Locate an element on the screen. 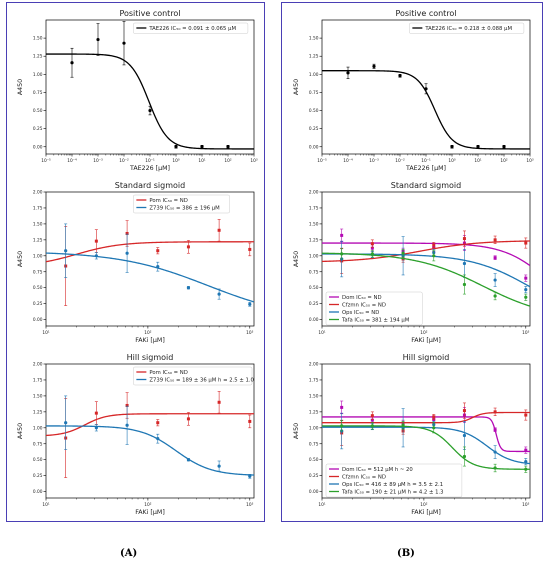  x-tick-label: 10⁻⁵ is located at coordinates (46, 161).